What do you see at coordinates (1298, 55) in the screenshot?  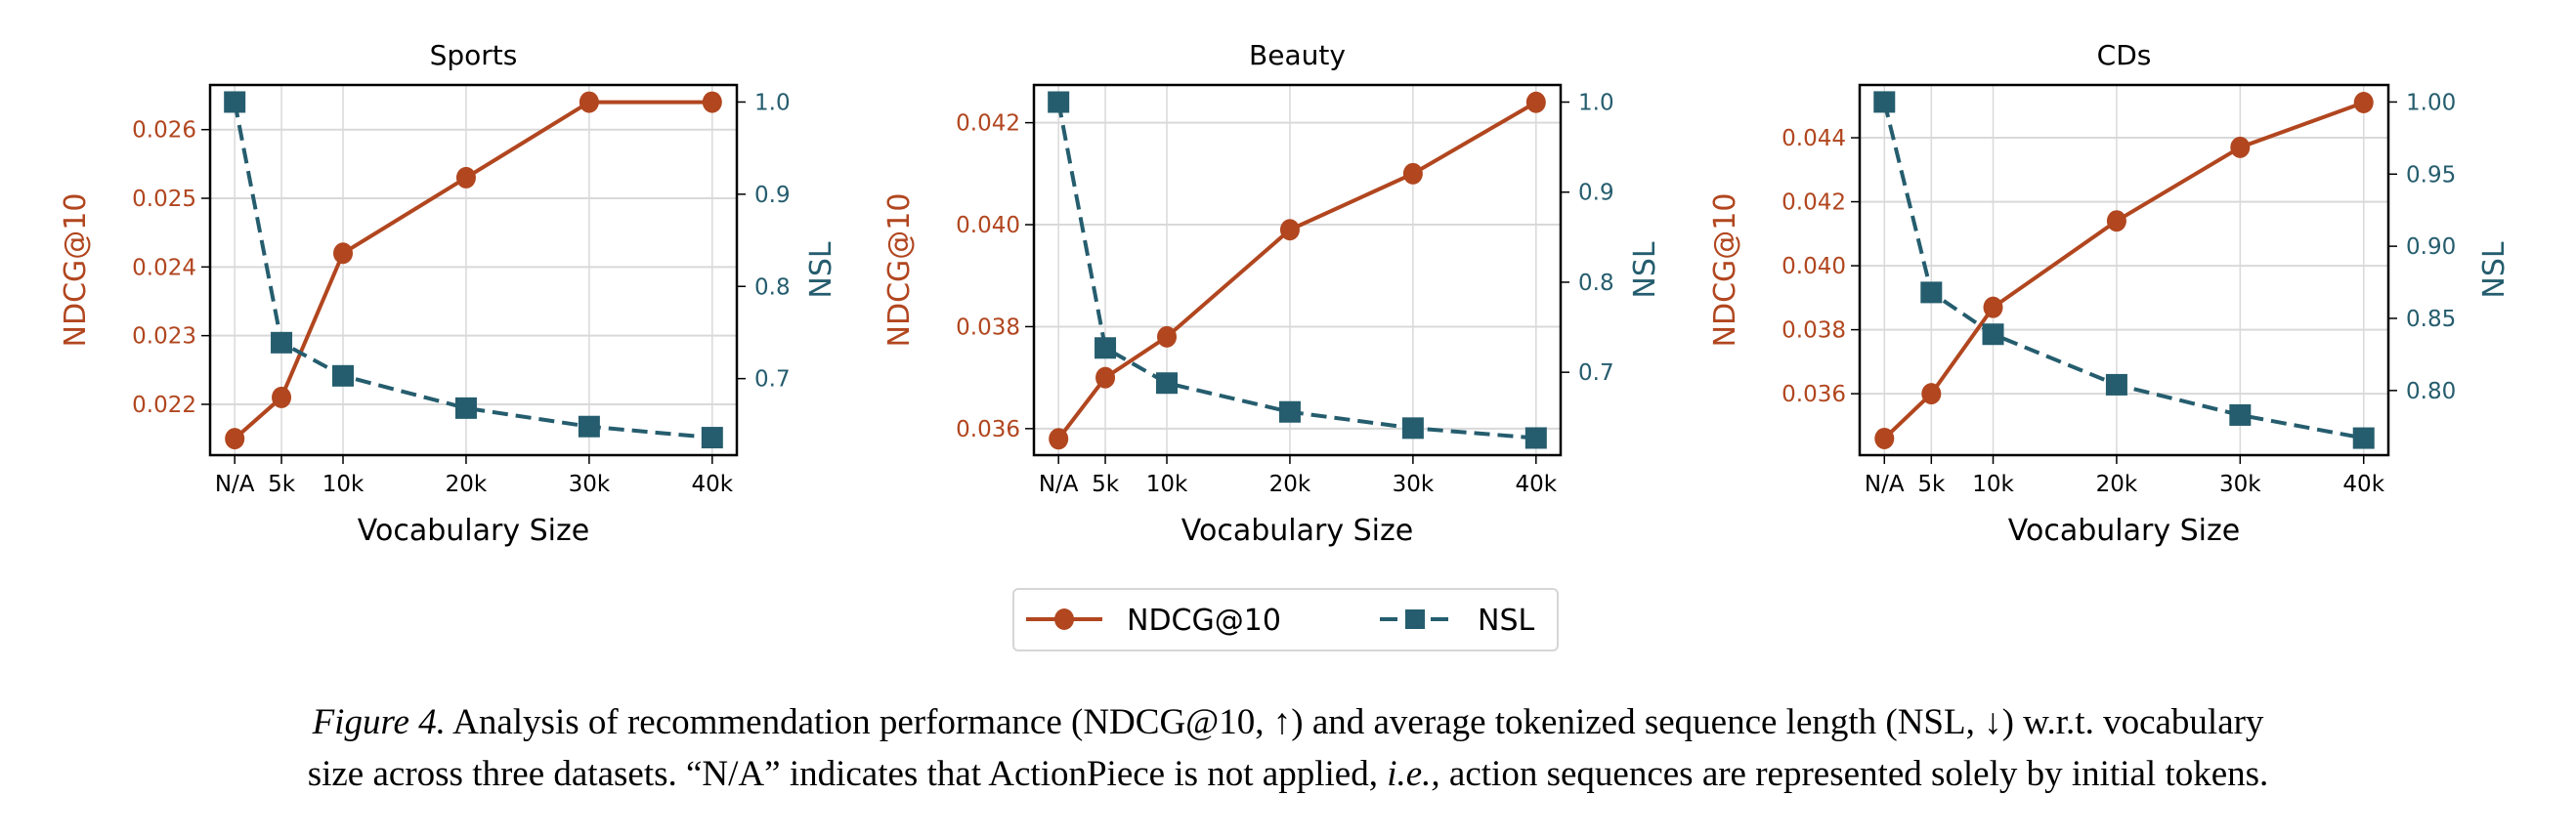 I see `chart-title: Beauty` at bounding box center [1298, 55].